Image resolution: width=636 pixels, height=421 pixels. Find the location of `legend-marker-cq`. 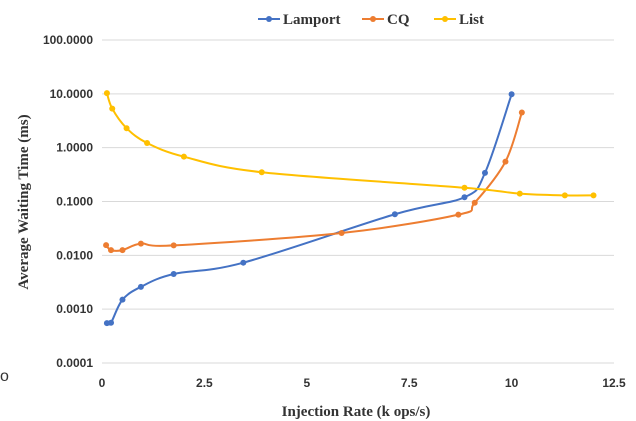

legend-marker-cq is located at coordinates (373, 19).